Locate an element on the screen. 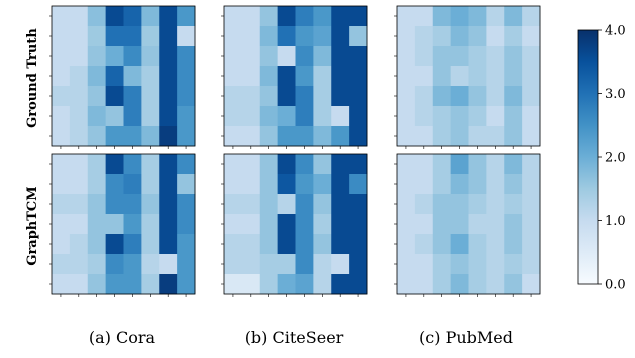  colorbar-tick-label: 1.0 is located at coordinates (615, 221).